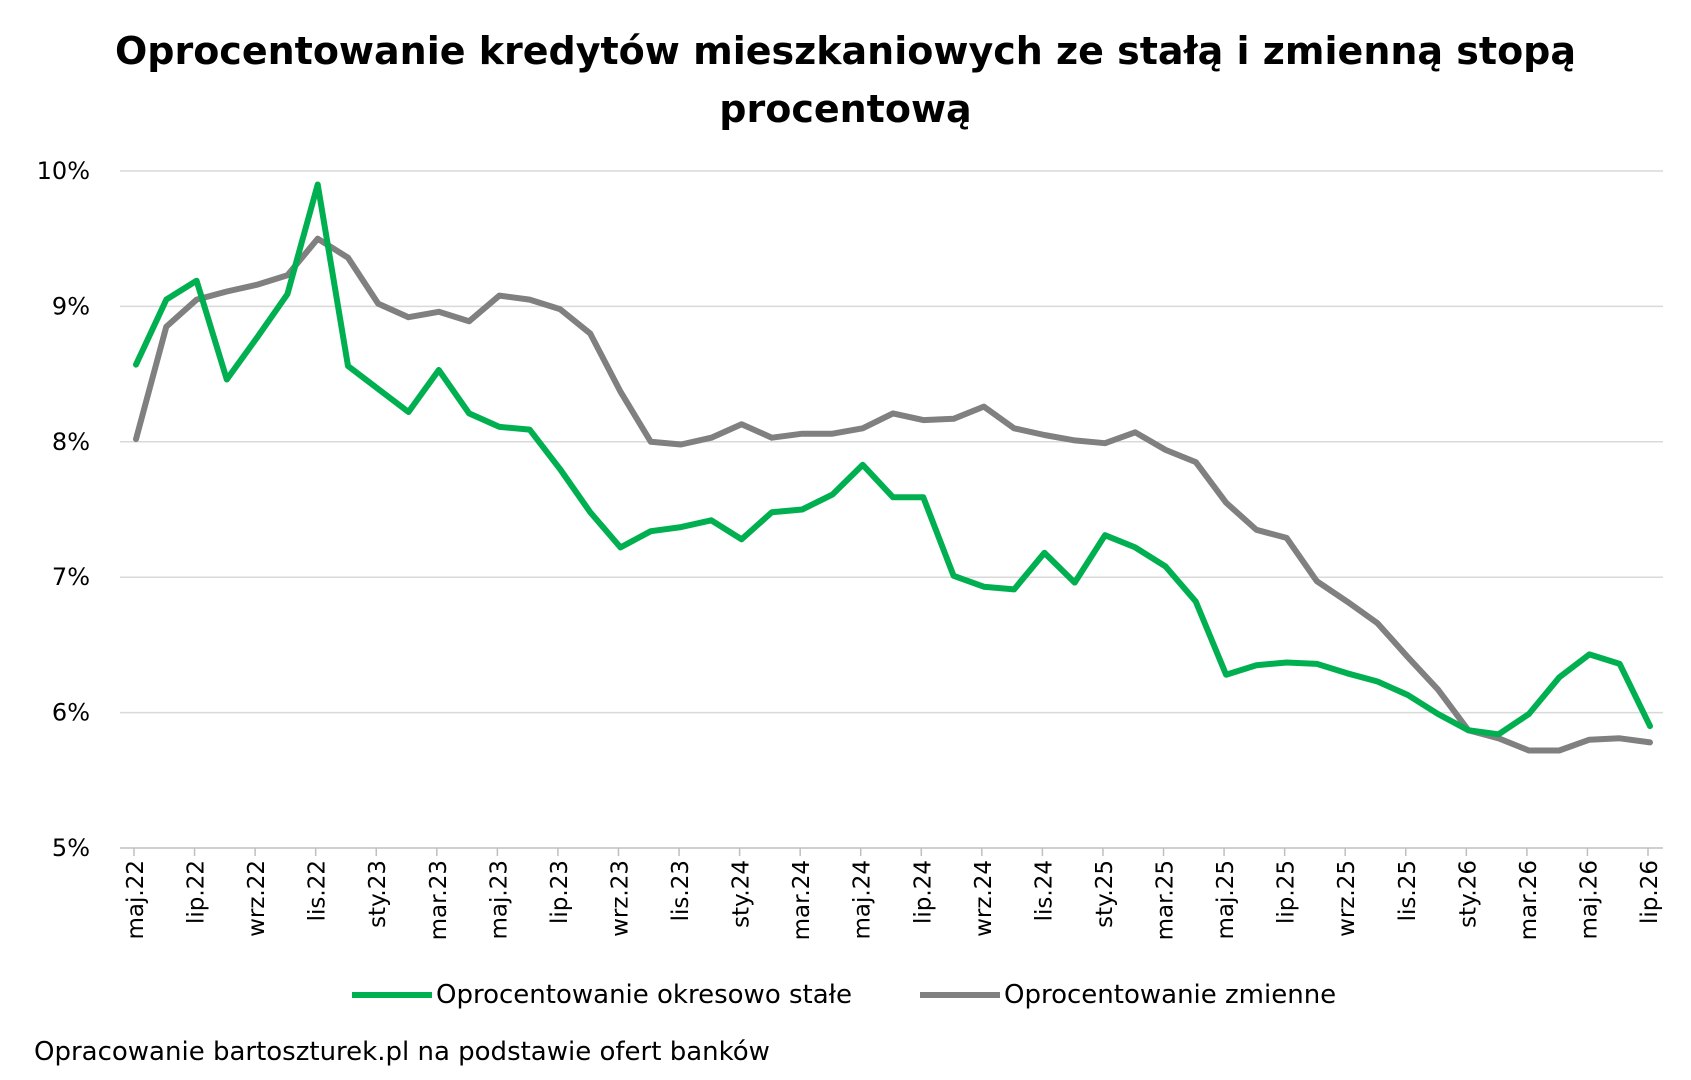  I want to click on y-tick-label: 6%, so click(71, 713).